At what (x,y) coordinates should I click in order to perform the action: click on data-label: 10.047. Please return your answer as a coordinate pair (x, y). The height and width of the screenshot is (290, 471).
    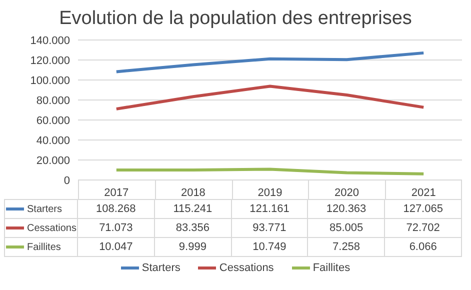
    Looking at the image, I should click on (116, 247).